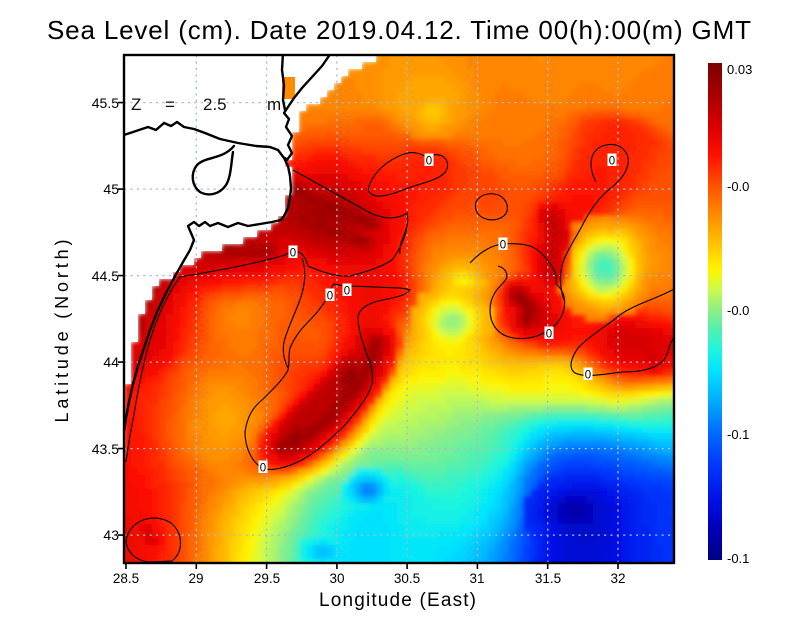 The image size is (800, 618). What do you see at coordinates (111, 535) in the screenshot?
I see `svg-text: 43` at bounding box center [111, 535].